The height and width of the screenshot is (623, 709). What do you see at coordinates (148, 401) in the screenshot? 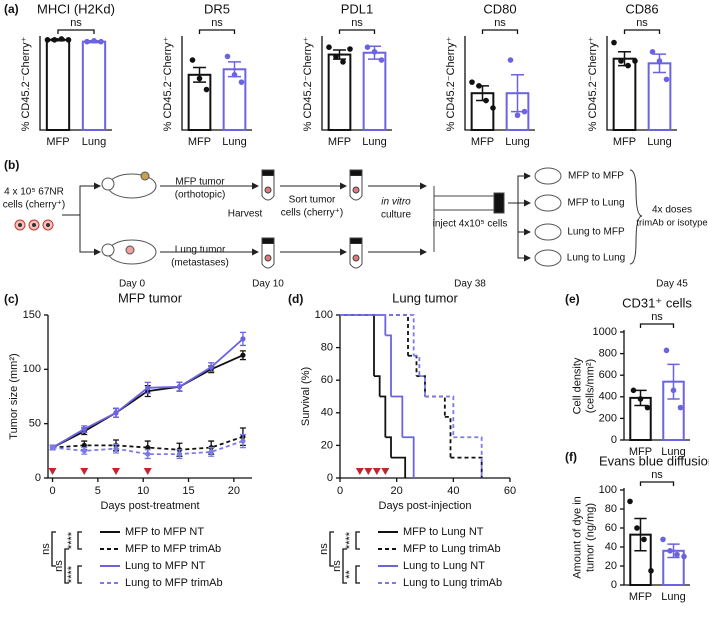
I see `series-line` at bounding box center [148, 401].